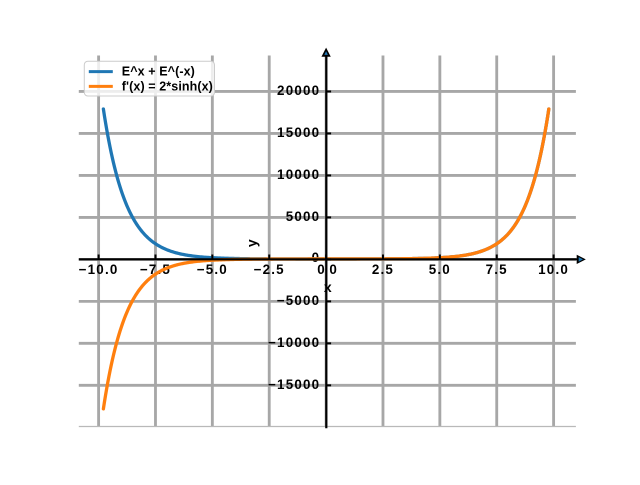  Describe the element at coordinates (294, 342) in the screenshot. I see `svg-text: −10000` at that location.